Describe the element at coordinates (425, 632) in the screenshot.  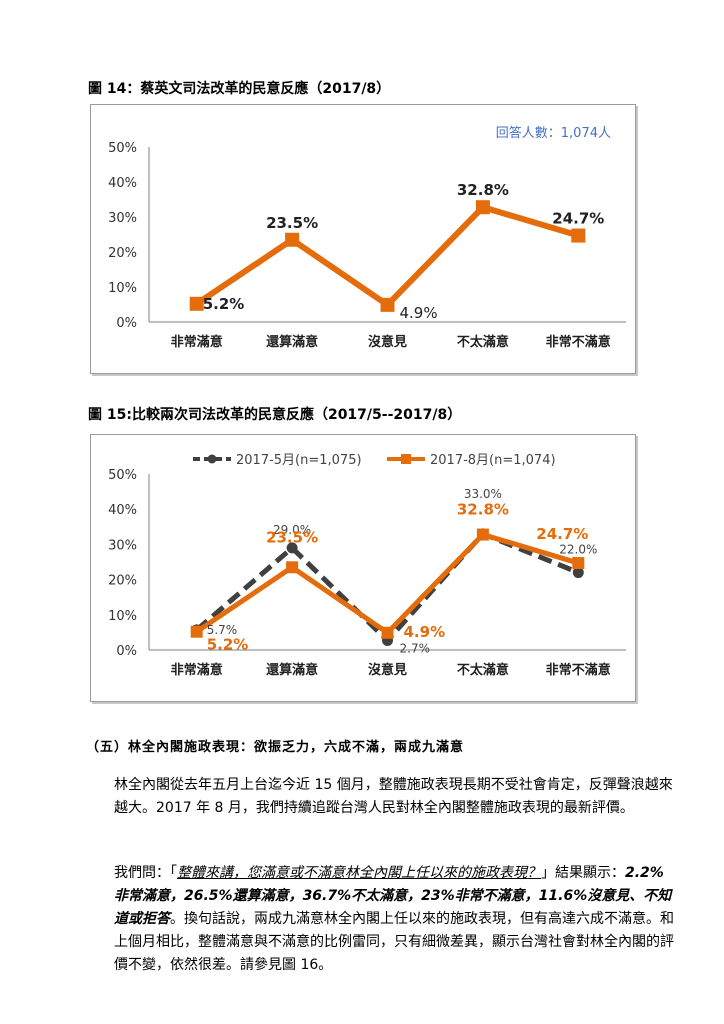
I see `data-label-2017-8: 4.9%` at that location.